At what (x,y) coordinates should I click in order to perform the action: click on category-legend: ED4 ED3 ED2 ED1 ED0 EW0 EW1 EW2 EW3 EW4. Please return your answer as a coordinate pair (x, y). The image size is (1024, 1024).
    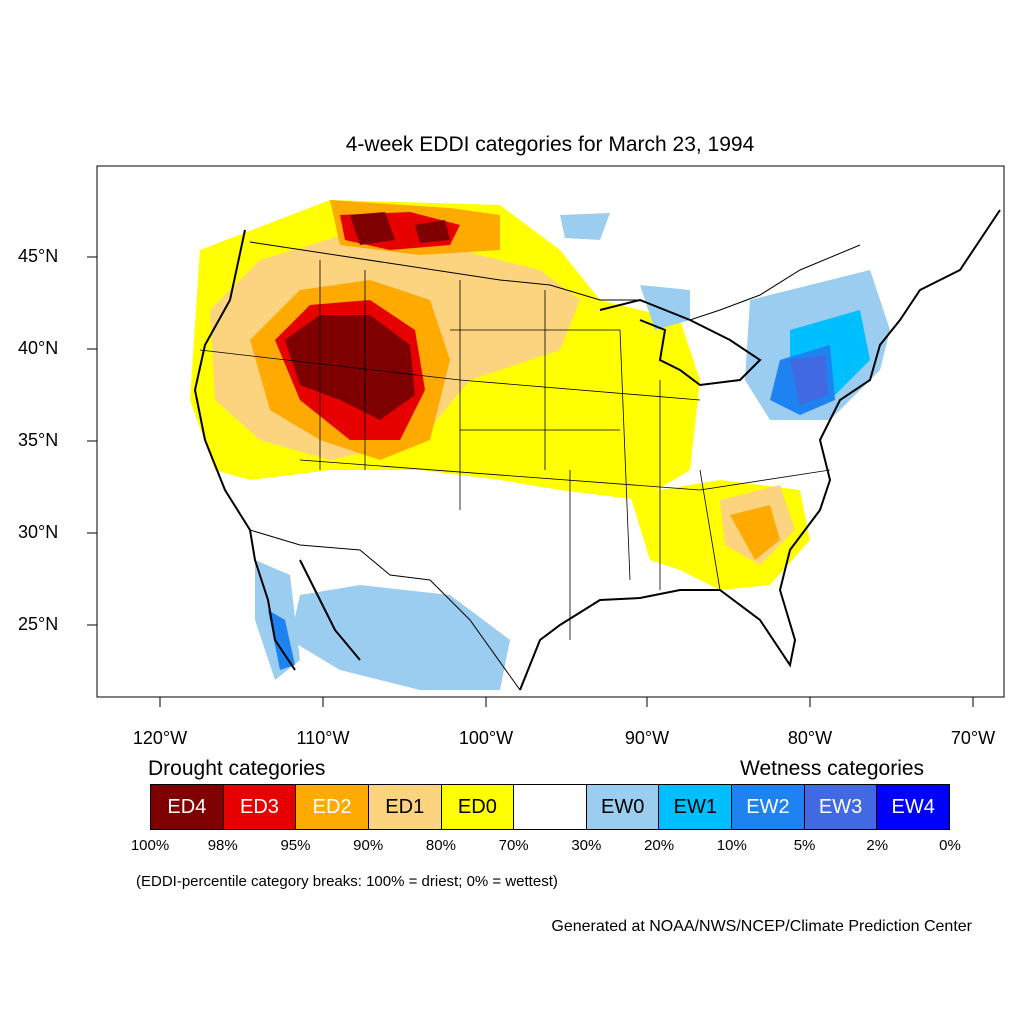
    Looking at the image, I should click on (550, 807).